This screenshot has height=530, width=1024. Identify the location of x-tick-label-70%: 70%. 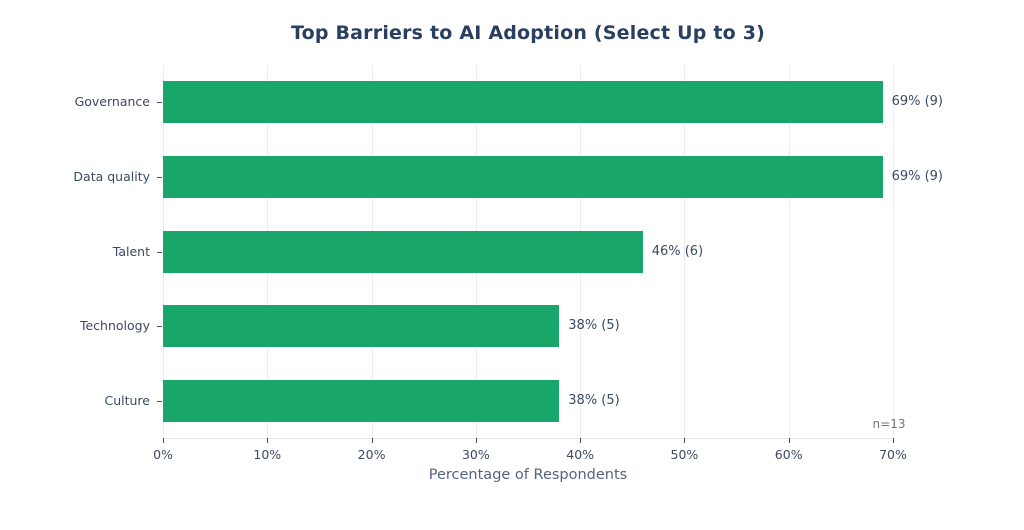
(893, 454).